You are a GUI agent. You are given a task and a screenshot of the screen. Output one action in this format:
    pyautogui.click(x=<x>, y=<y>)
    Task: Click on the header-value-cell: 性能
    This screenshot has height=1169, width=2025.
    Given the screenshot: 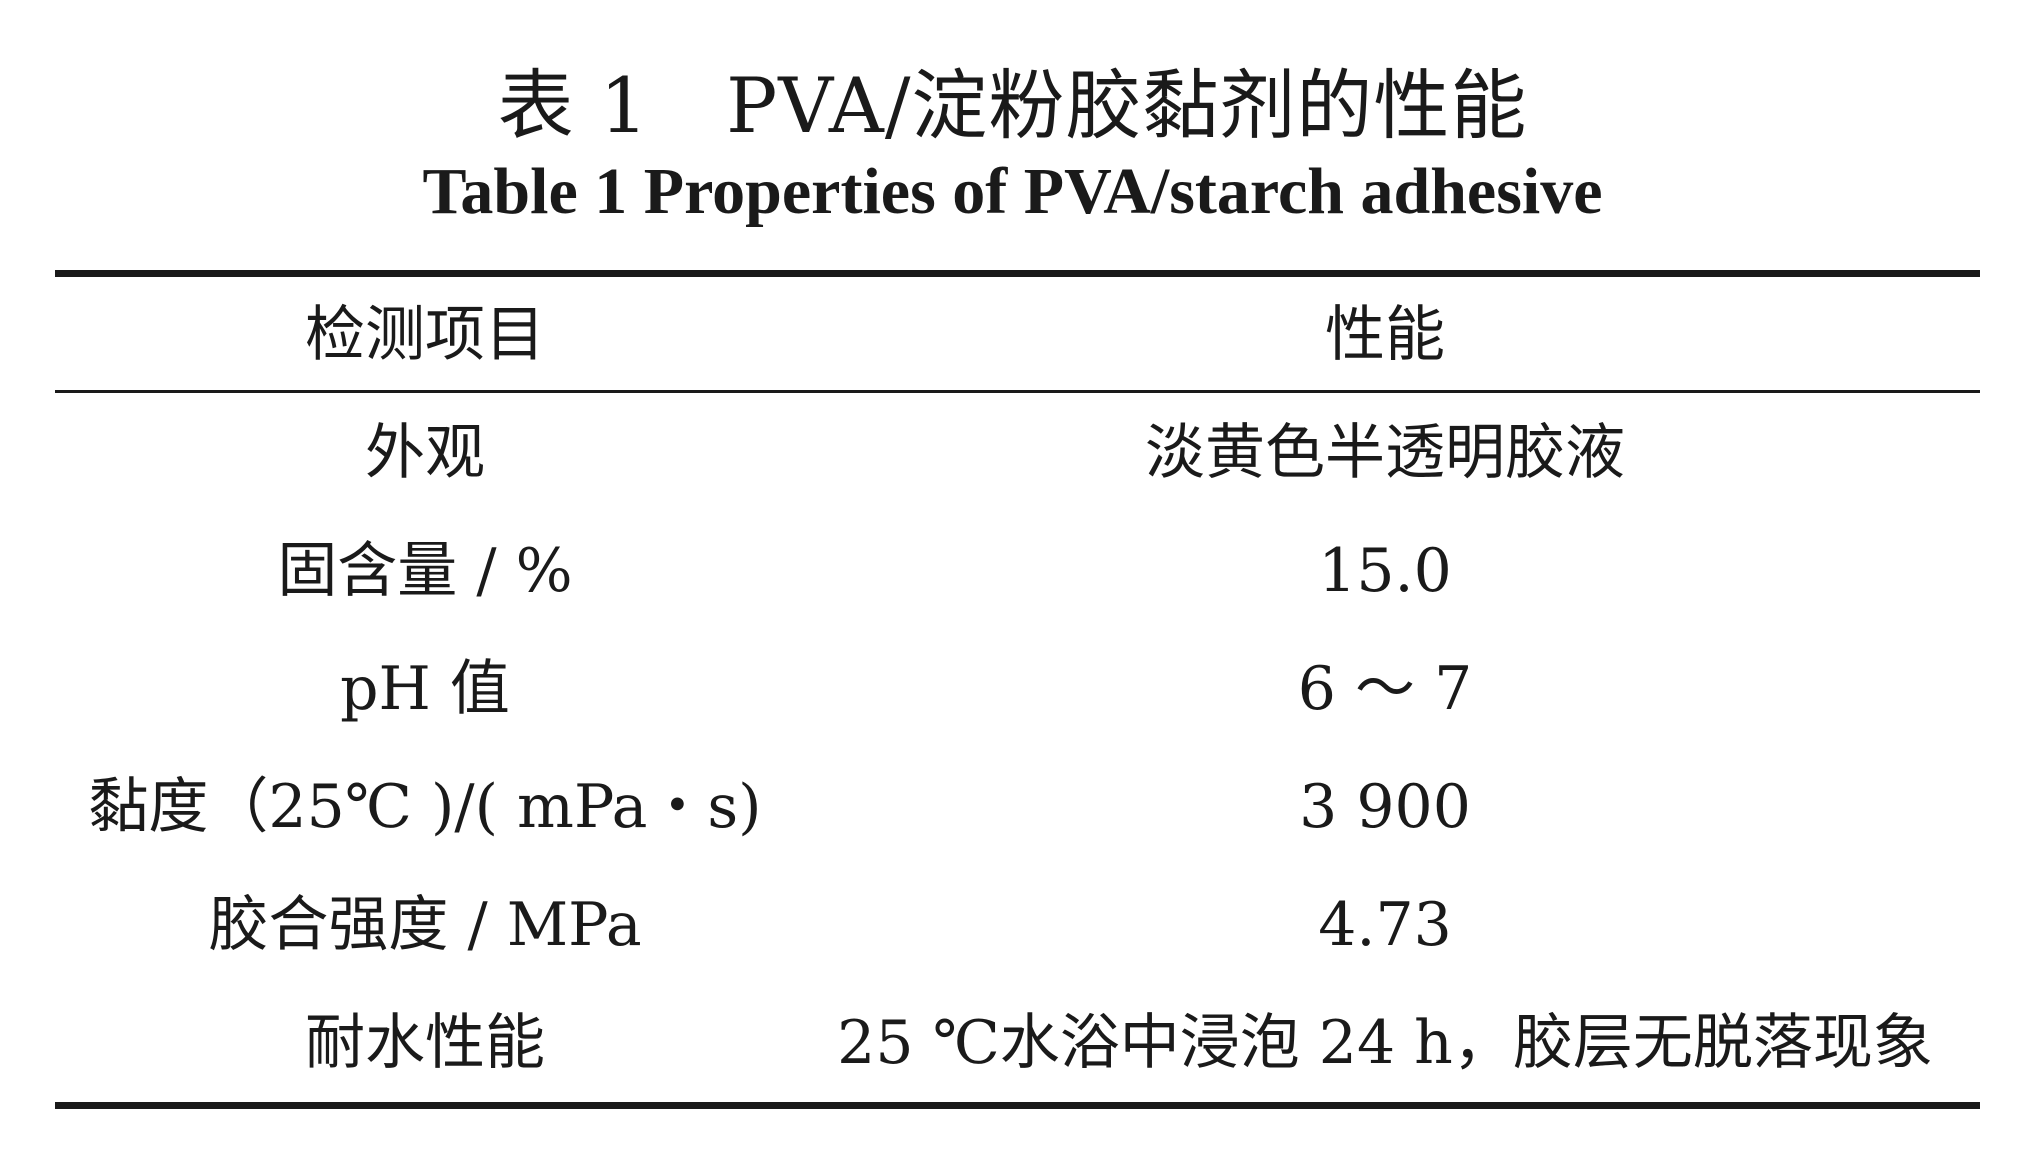 What is the action you would take?
    pyautogui.click(x=1385, y=335)
    